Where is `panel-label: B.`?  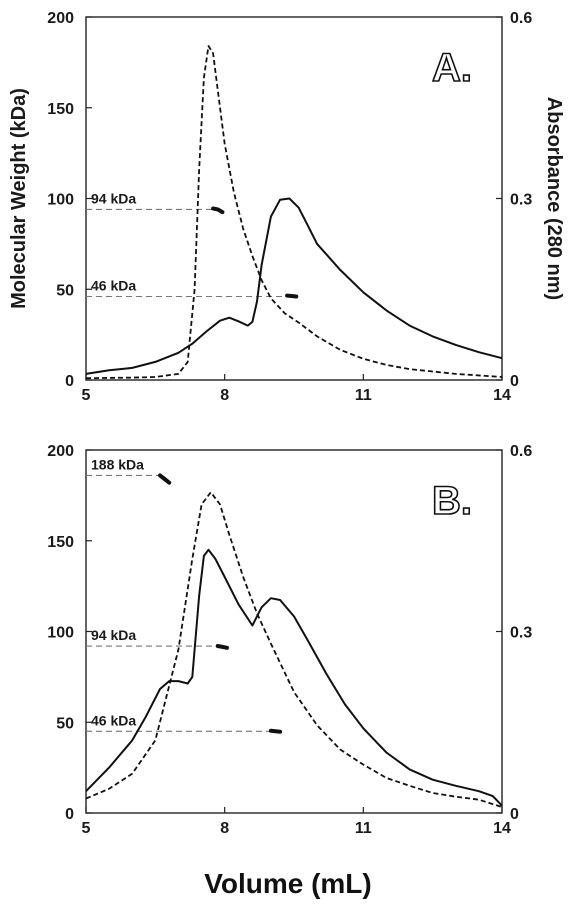 panel-label: B. is located at coordinates (452, 501).